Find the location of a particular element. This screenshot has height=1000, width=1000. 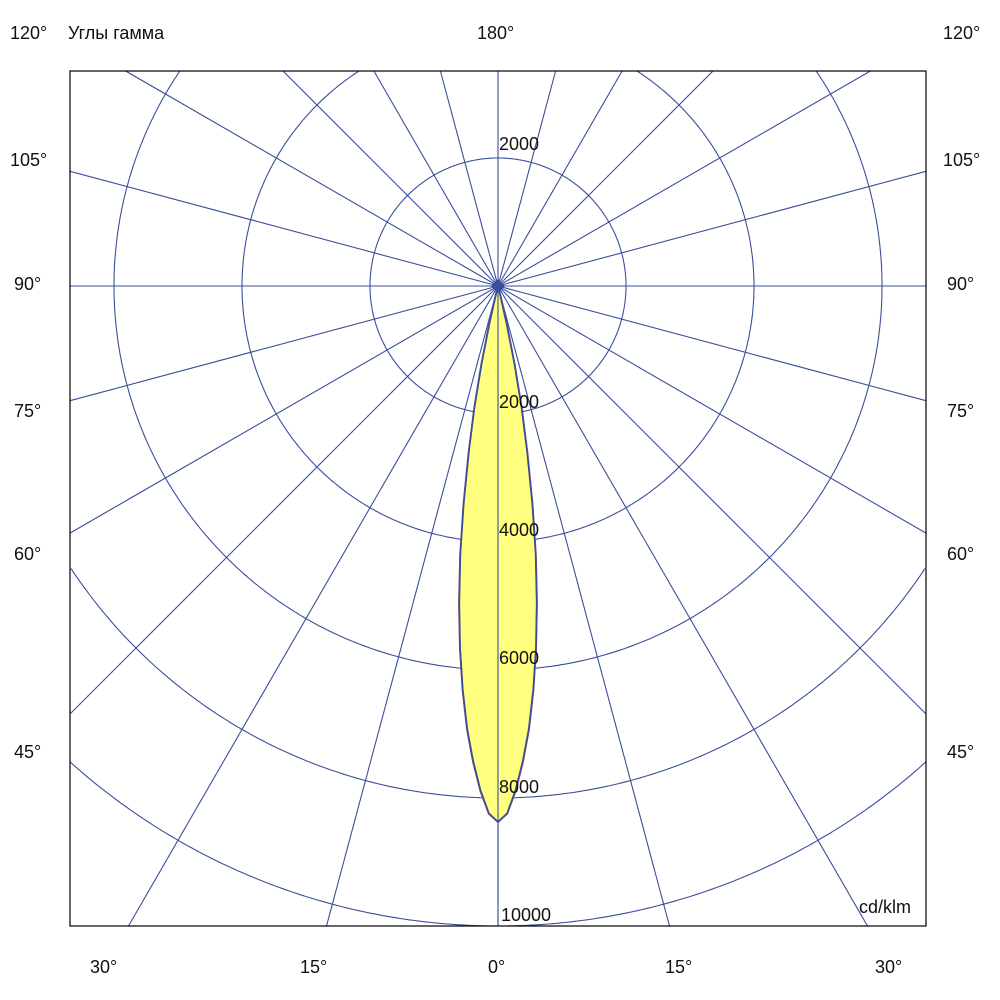

center-marker is located at coordinates (498, 286).